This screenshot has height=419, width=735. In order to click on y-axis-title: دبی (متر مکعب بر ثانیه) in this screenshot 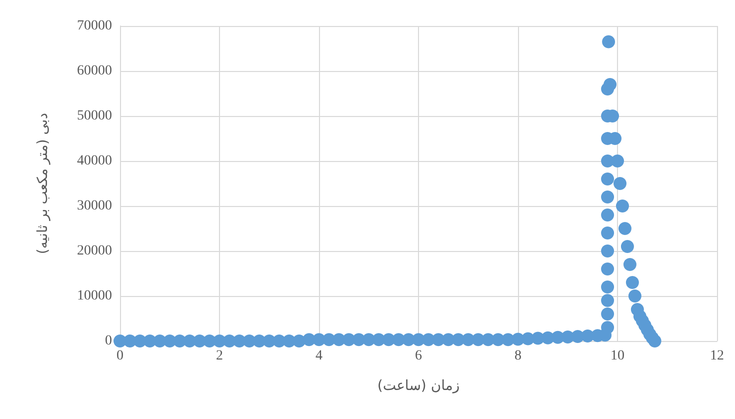, I will do `click(43, 183)`.